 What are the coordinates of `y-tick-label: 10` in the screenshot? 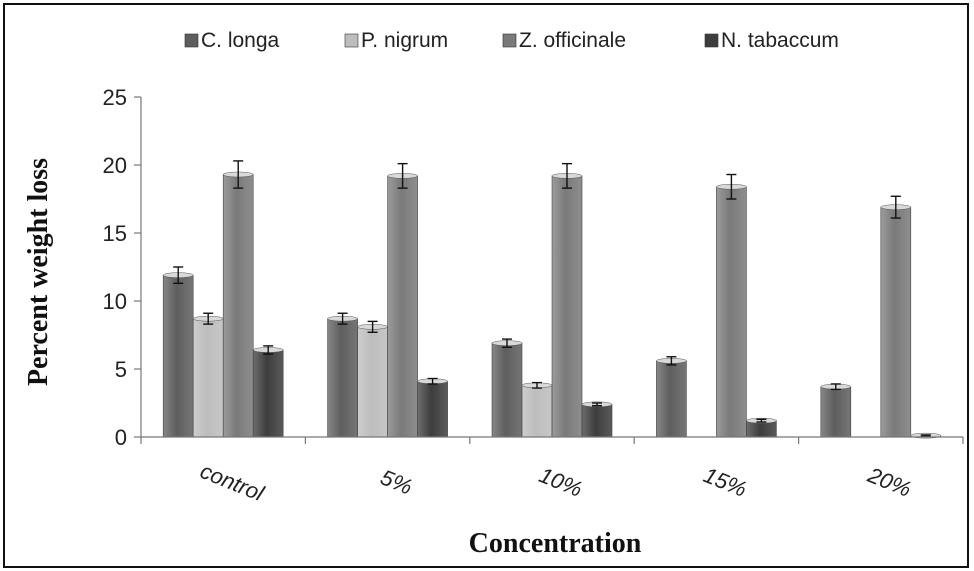 It's located at (115, 301).